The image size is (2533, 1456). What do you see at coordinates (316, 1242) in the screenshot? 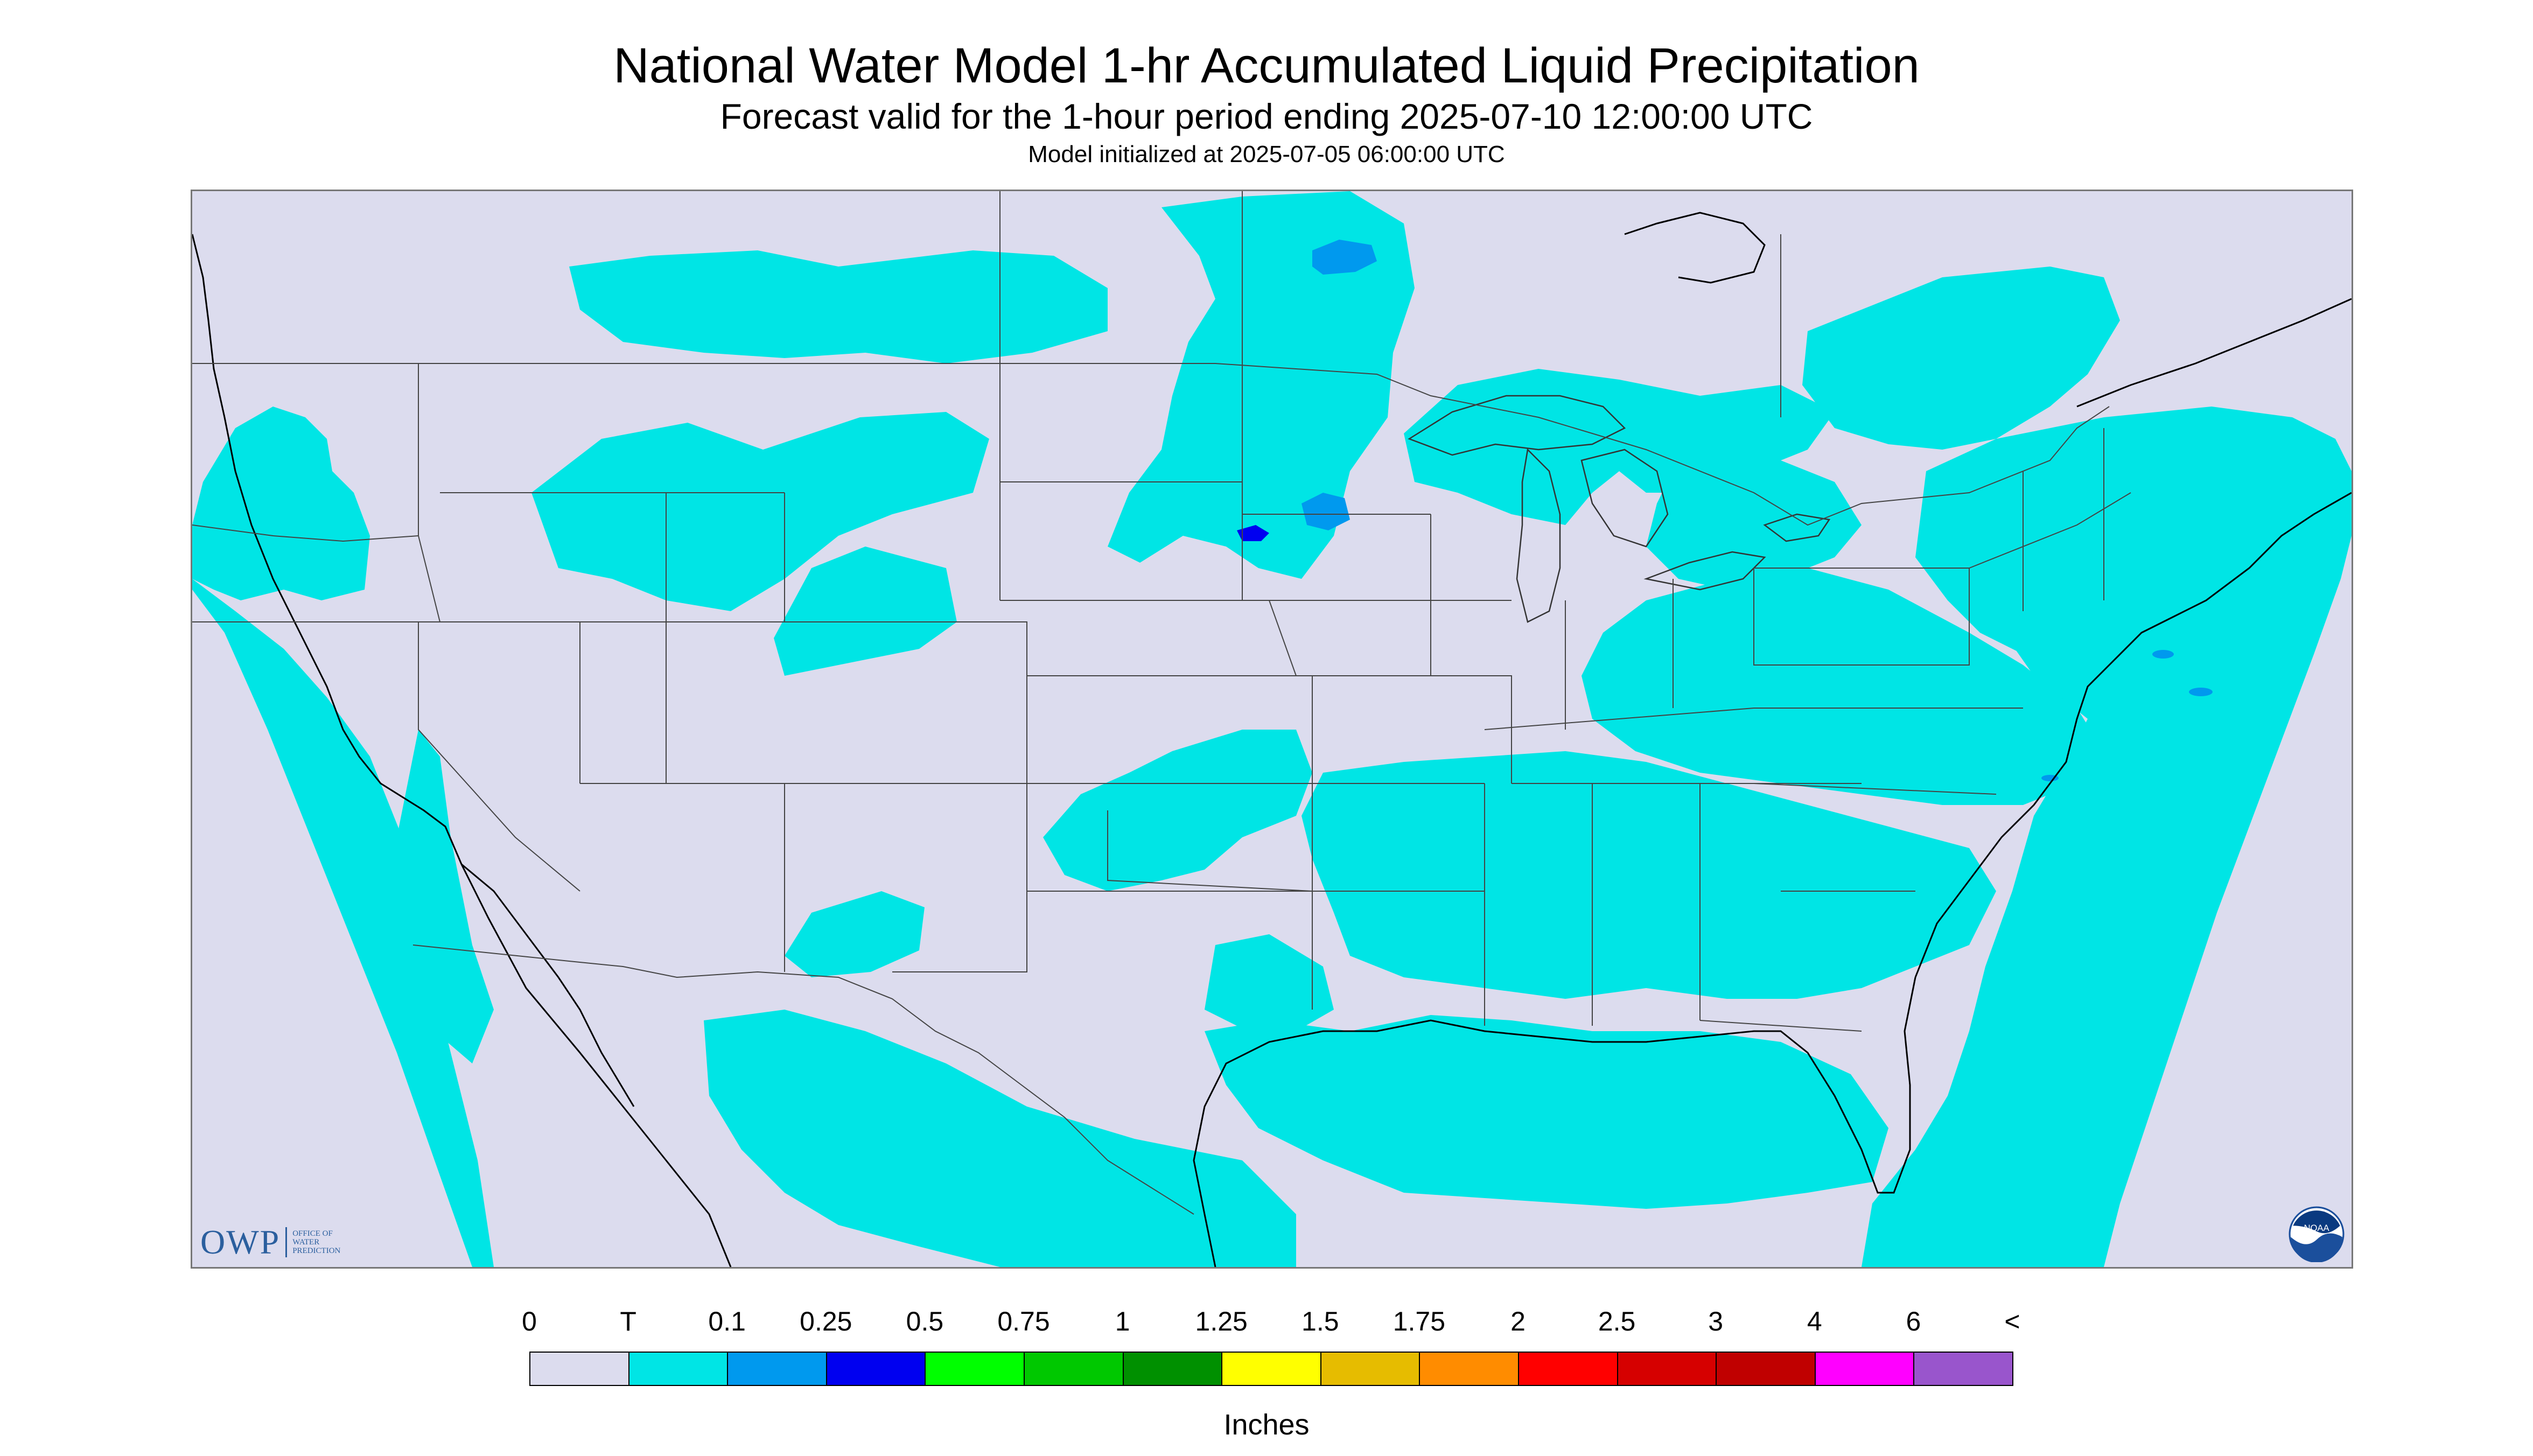
I see `owp-subtext: OFFICE OF WATER PREDICTION` at bounding box center [316, 1242].